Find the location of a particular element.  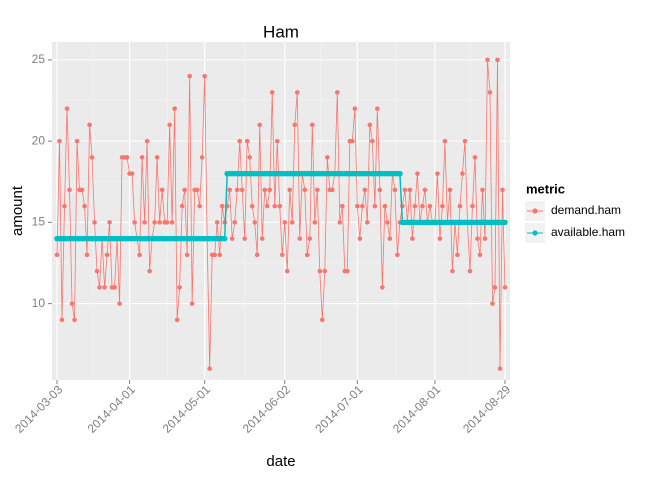

y-axis-label: amount is located at coordinates (17, 210).